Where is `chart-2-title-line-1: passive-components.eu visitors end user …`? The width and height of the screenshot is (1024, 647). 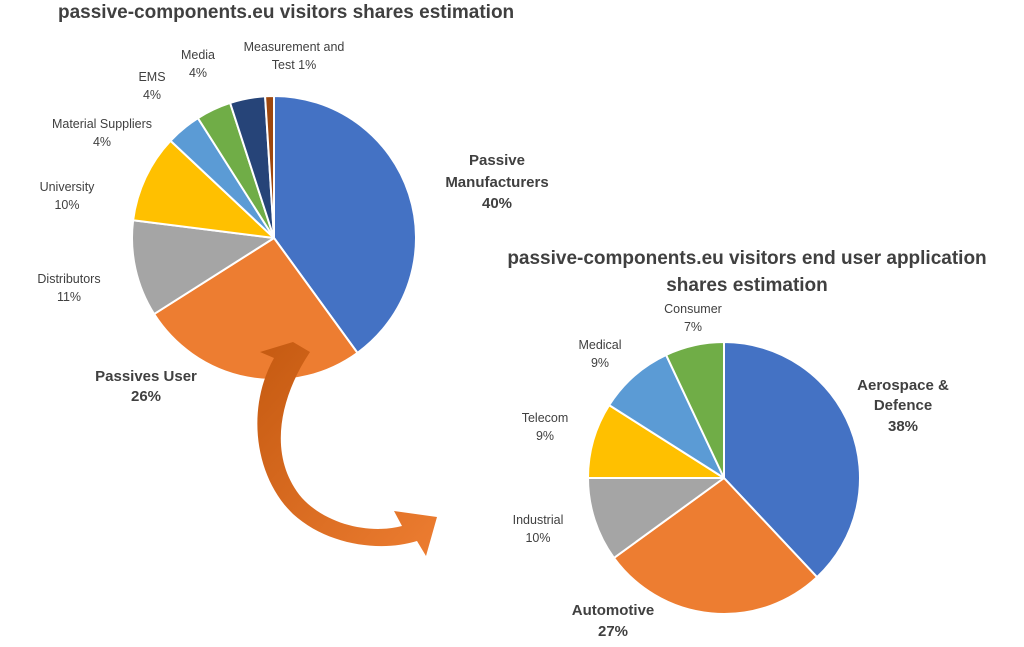
chart-2-title-line-1: passive-components.eu visitors end user … is located at coordinates (747, 258).